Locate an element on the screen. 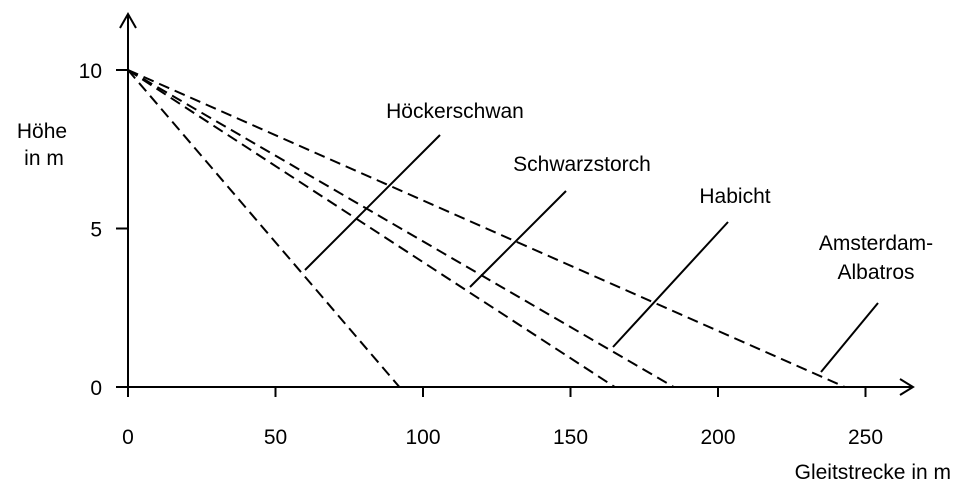  x-axis-arrow is located at coordinates (907, 387).